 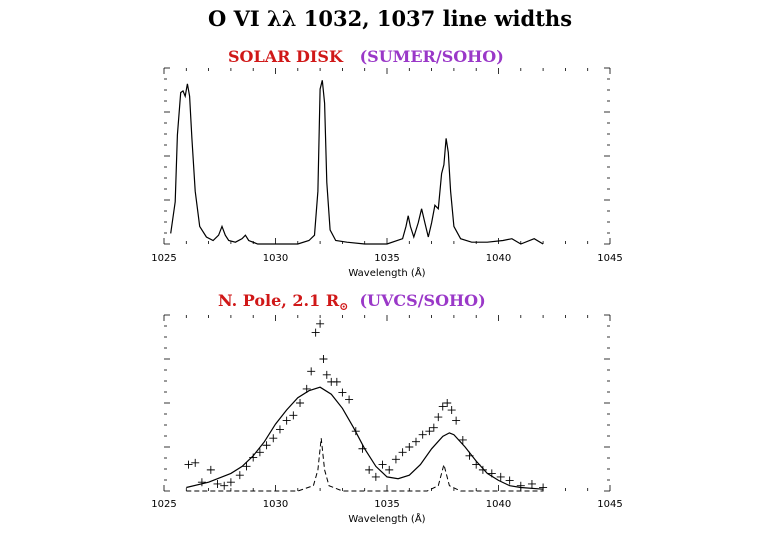 What do you see at coordinates (352, 302) in the screenshot?
I see `panel2-label: N. Pole, 2.1 R⊙ (UVCS/SOHO)` at bounding box center [352, 302].